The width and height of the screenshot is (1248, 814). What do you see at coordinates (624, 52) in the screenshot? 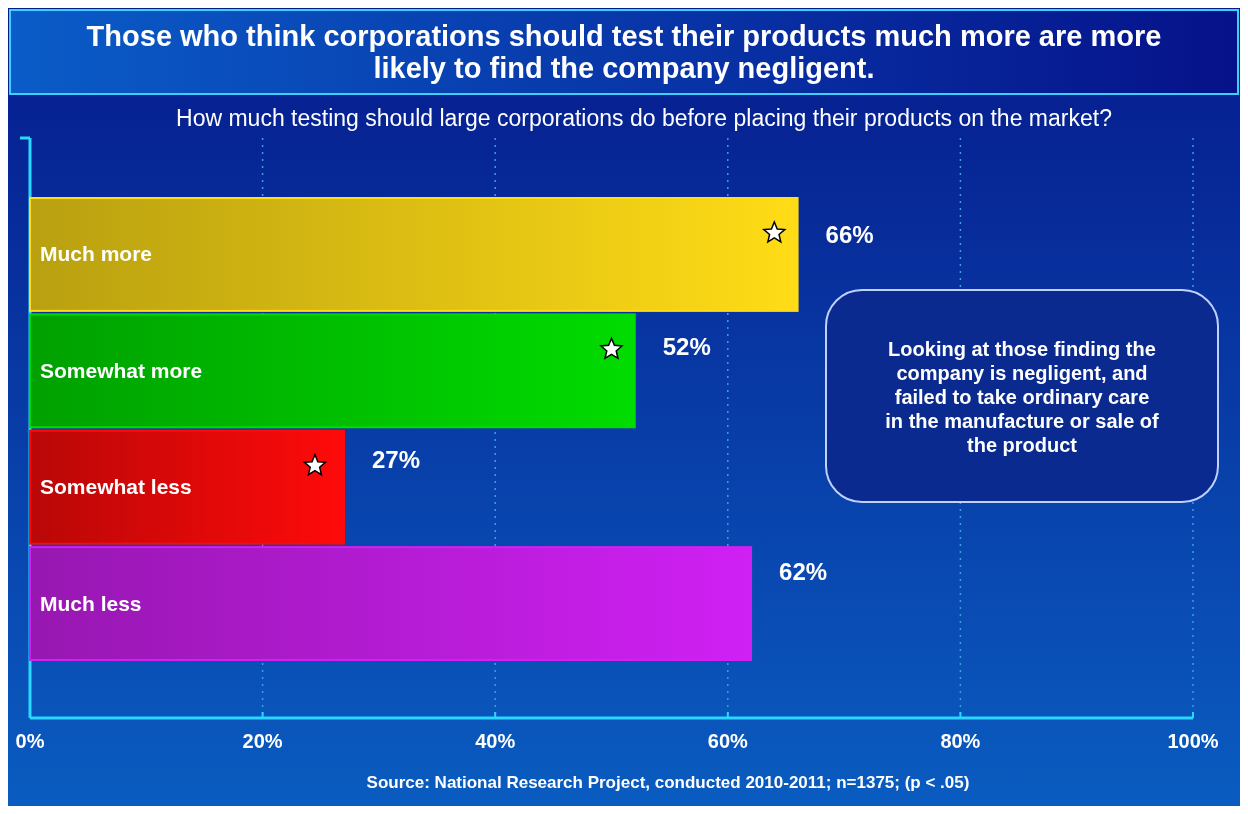
I see `chart-title: Those who think corporations should test their products much more are more likely to find the company negligent.` at bounding box center [624, 52].